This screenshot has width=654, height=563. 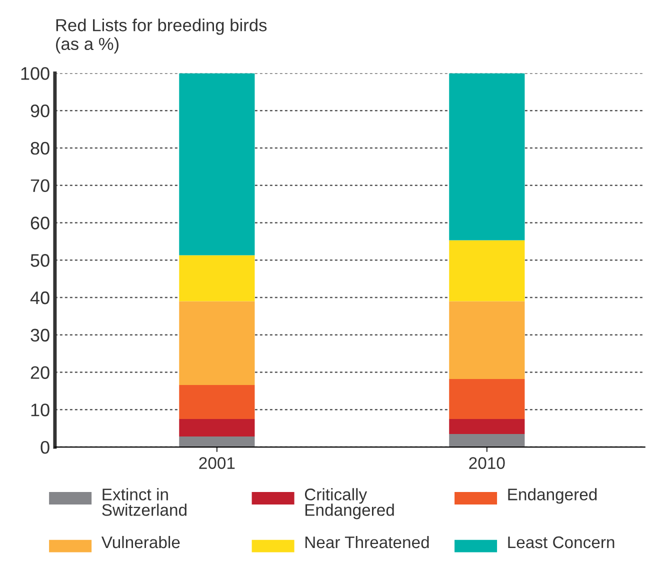 What do you see at coordinates (40, 335) in the screenshot?
I see `y-tick-label: 30` at bounding box center [40, 335].